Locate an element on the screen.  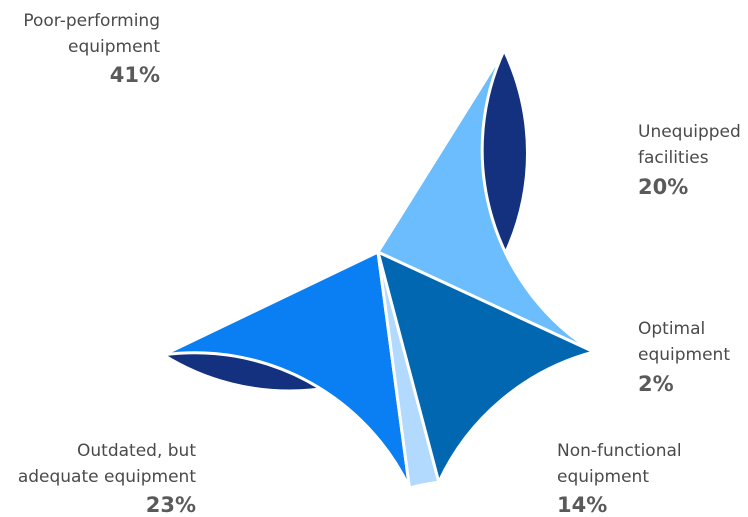
pie-slice-non-functional is located at coordinates (486, 367).